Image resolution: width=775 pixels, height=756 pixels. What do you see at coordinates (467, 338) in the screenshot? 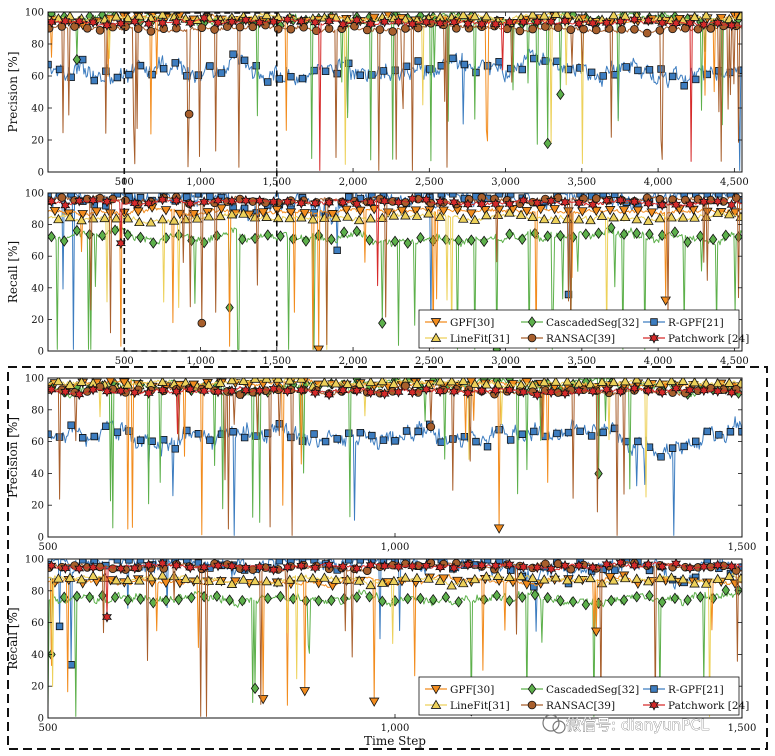
I see `legend-item-linefit: LineFit[31]` at bounding box center [467, 338].